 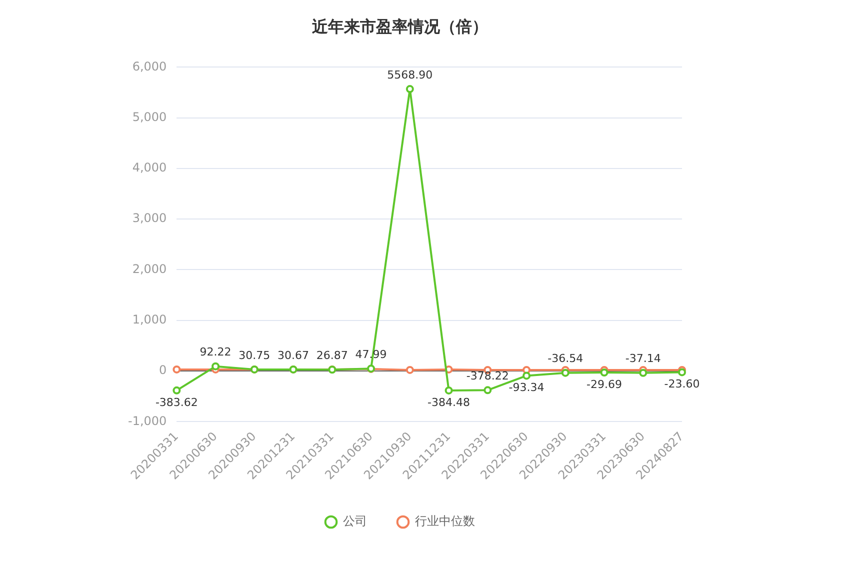 What do you see at coordinates (149, 218) in the screenshot?
I see `y-tick-label: 3,000` at bounding box center [149, 218].